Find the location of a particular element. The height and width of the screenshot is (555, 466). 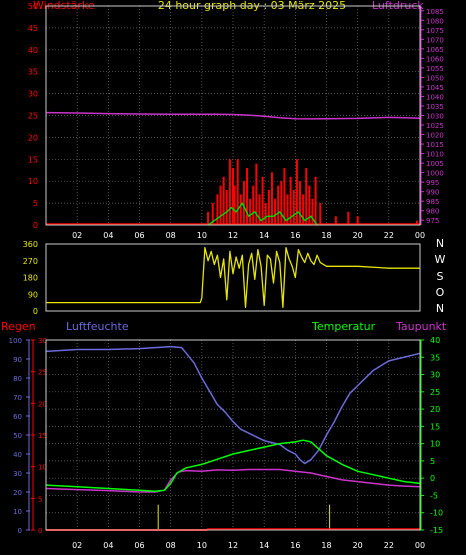

wind-direction-line is located at coordinates (233, 277).